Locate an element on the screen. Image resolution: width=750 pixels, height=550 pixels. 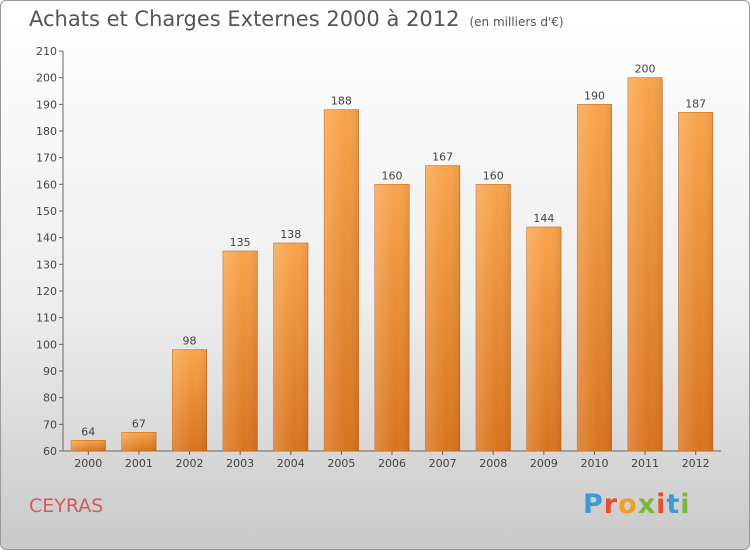
y-tick-label: 140 is located at coordinates (46, 238).